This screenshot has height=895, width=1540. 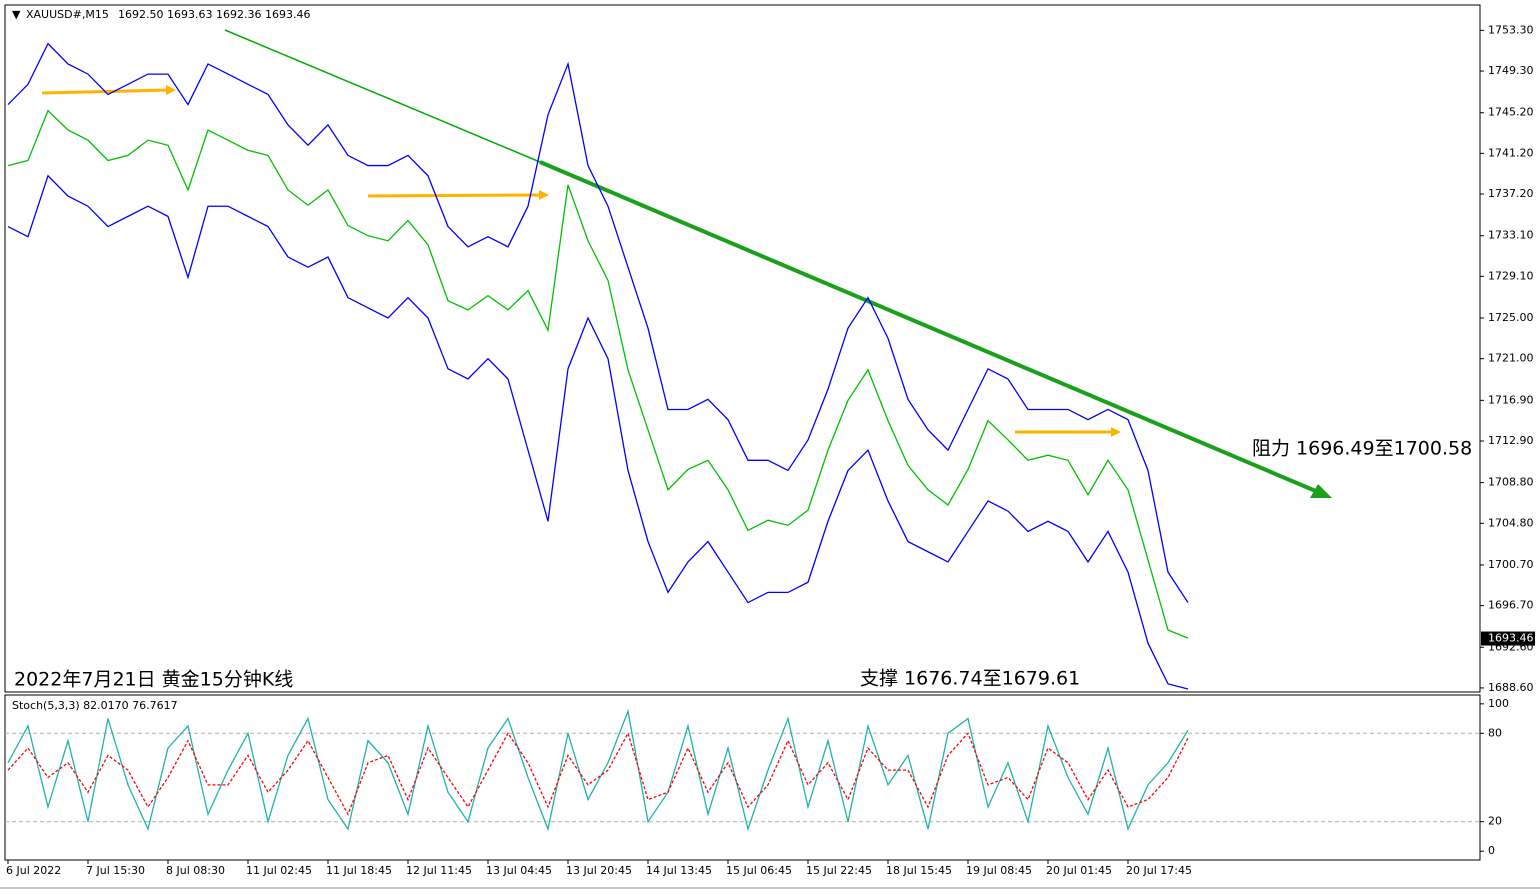 I want to click on x-tick-label: 20 Jul 01:45, so click(x=1079, y=870).